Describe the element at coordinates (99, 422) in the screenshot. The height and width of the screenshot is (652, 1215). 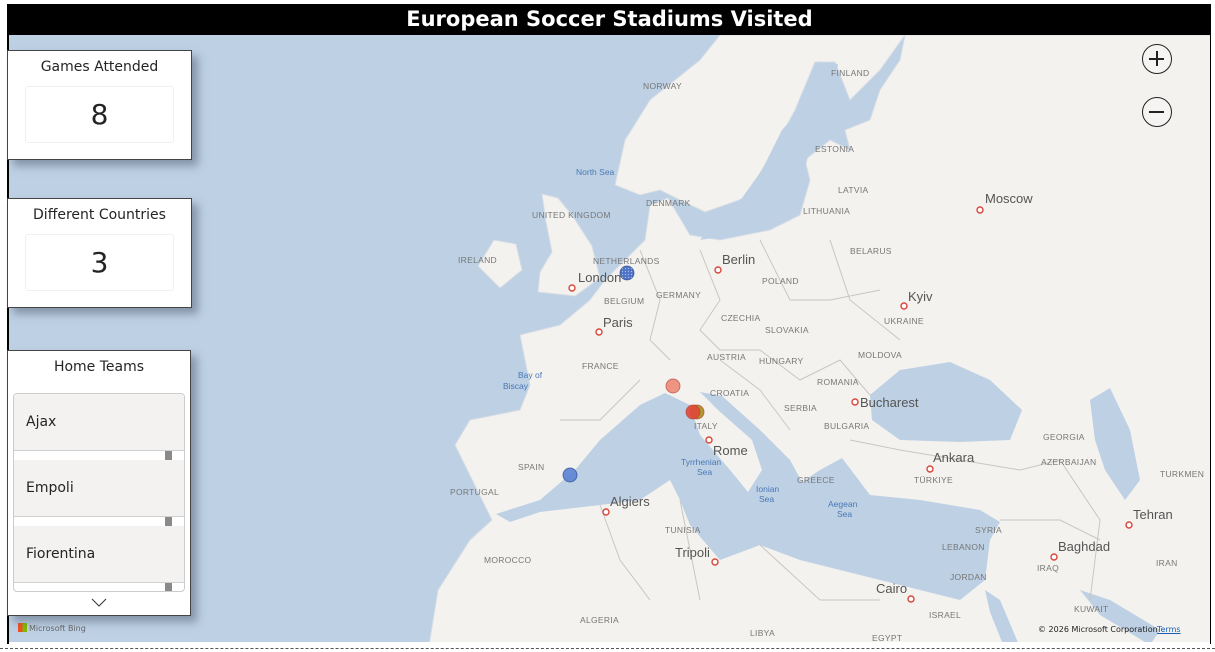
I see `slicer-item-ajax: Ajax` at that location.